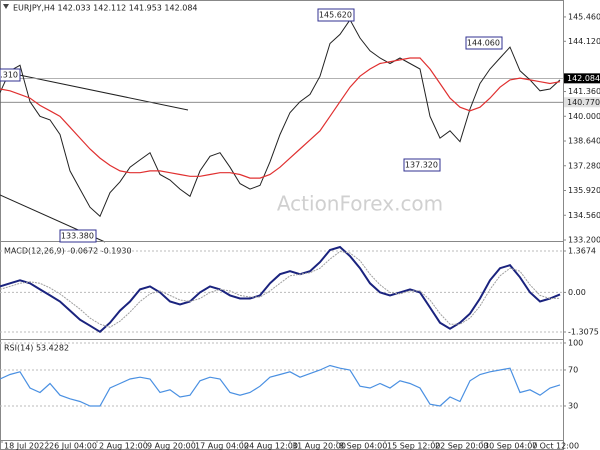  What do you see at coordinates (222, 446) in the screenshot?
I see `x-tick-label: 17 Aug 04:00` at bounding box center [222, 446].